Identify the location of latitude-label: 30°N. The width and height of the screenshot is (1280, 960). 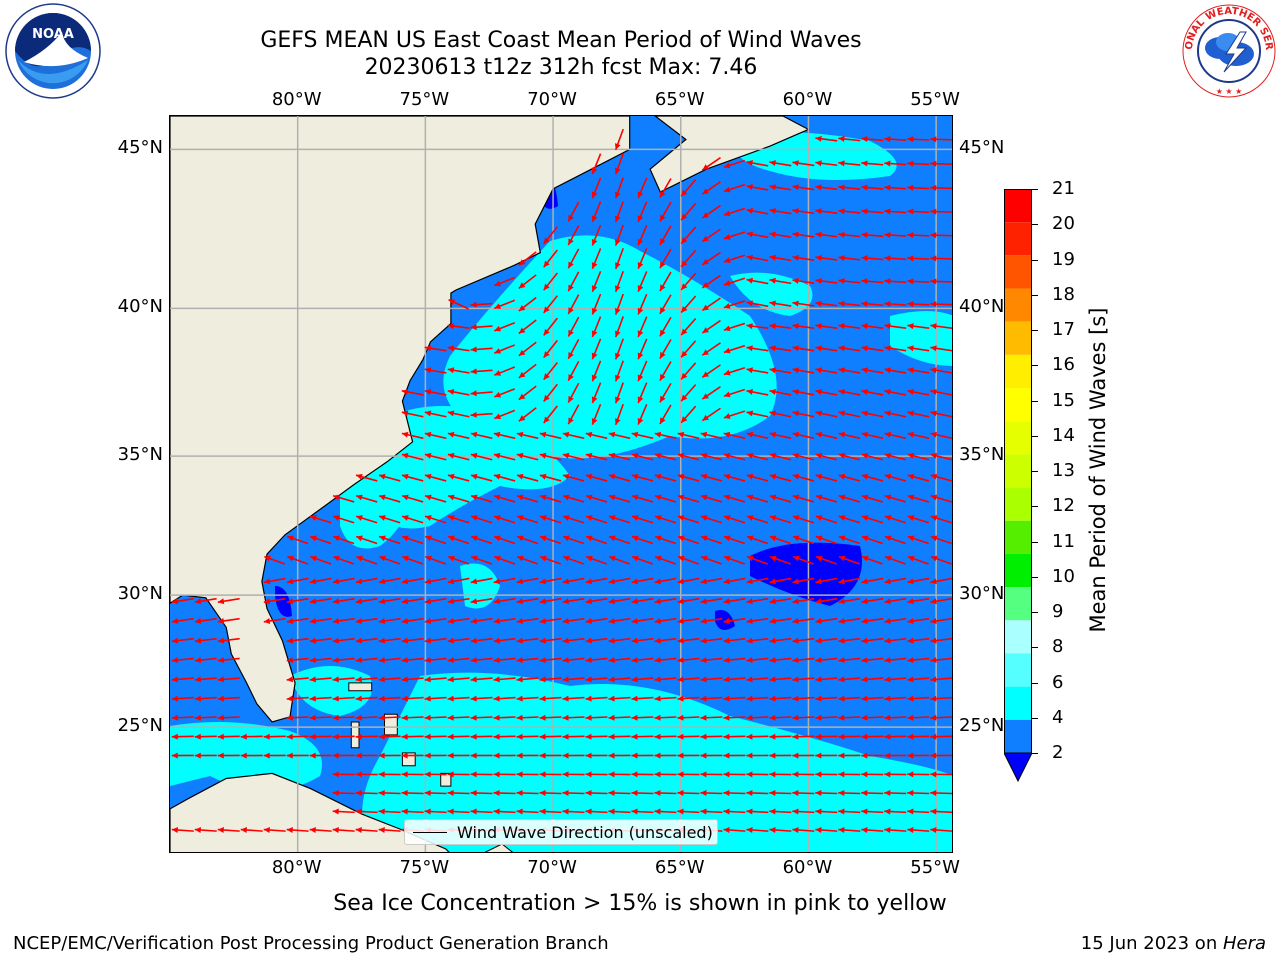
(140, 594).